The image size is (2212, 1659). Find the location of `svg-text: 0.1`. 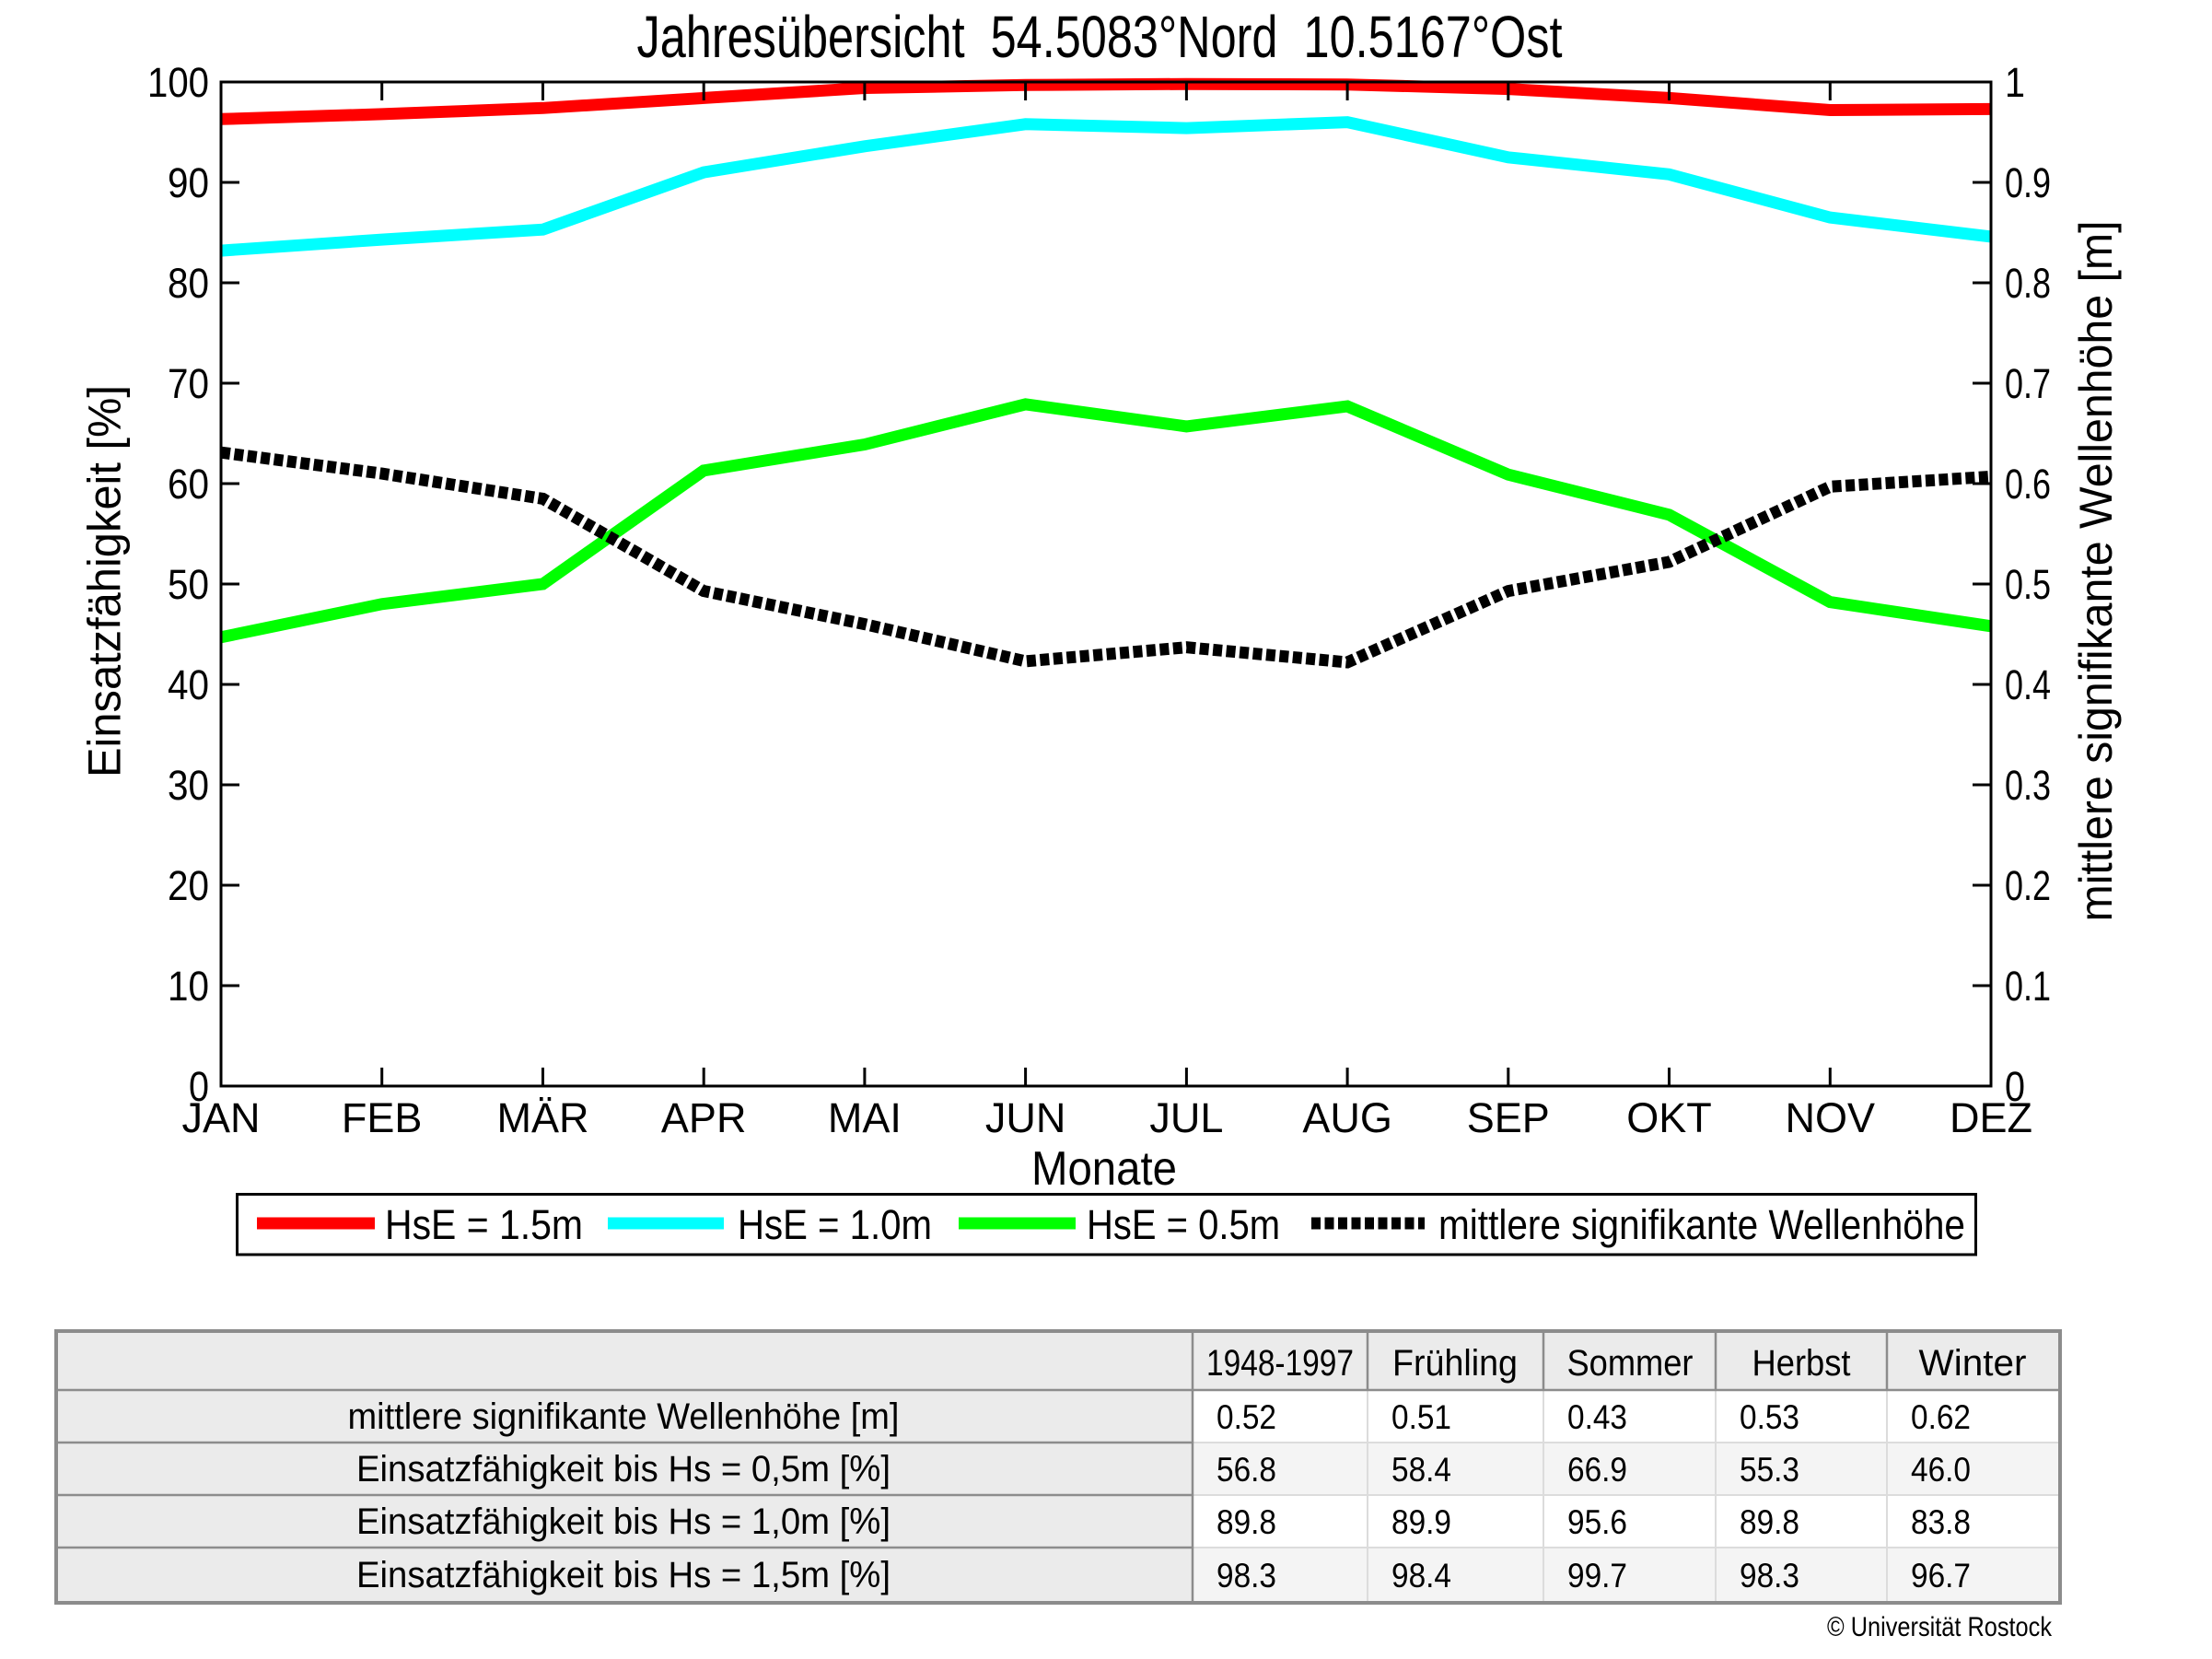

svg-text: 0.1 is located at coordinates (2028, 986).